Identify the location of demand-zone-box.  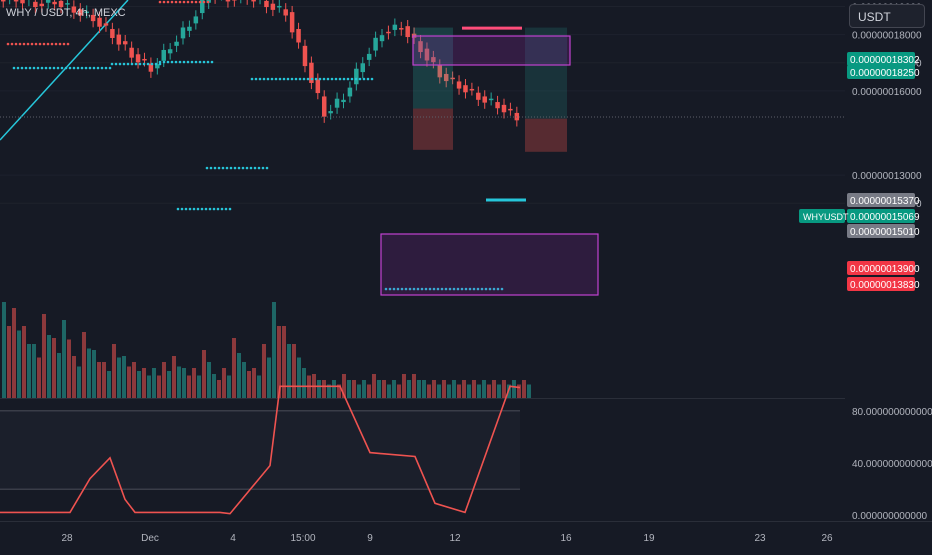
(489, 264).